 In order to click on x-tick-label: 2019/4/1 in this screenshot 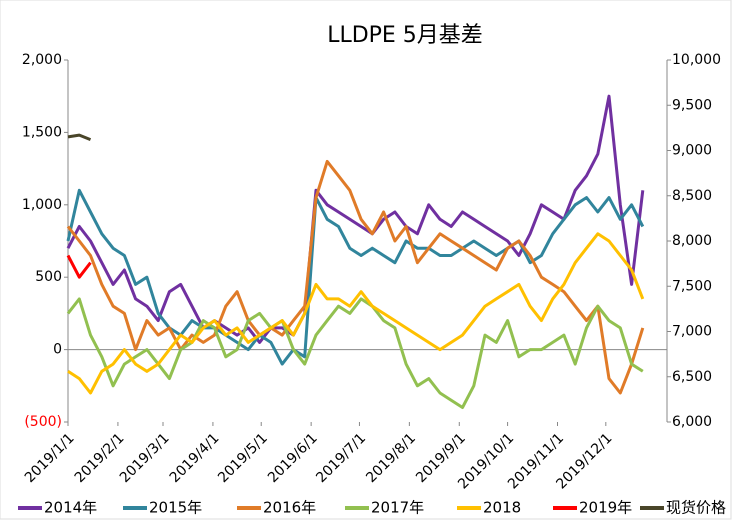, I will do `click(195, 458)`.